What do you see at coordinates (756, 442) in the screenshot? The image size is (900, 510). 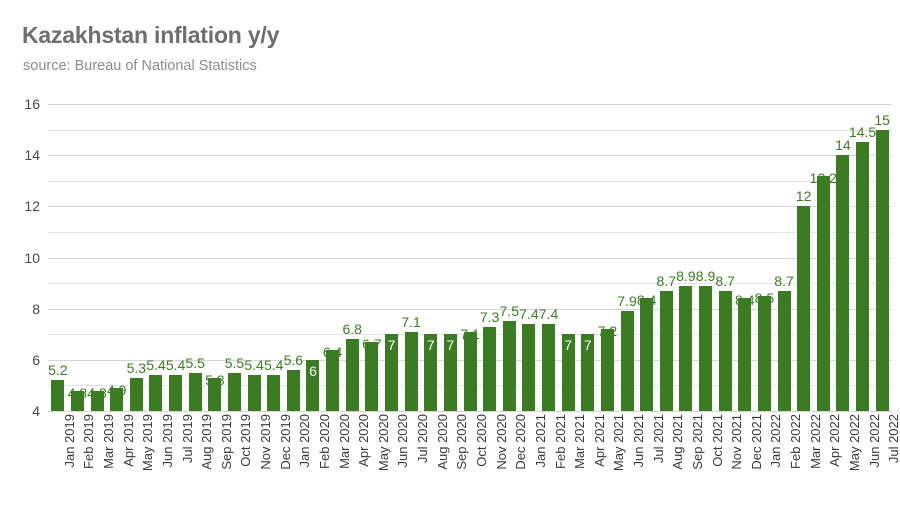 I see `x-axis-tick-label: Dec 2021` at bounding box center [756, 442].